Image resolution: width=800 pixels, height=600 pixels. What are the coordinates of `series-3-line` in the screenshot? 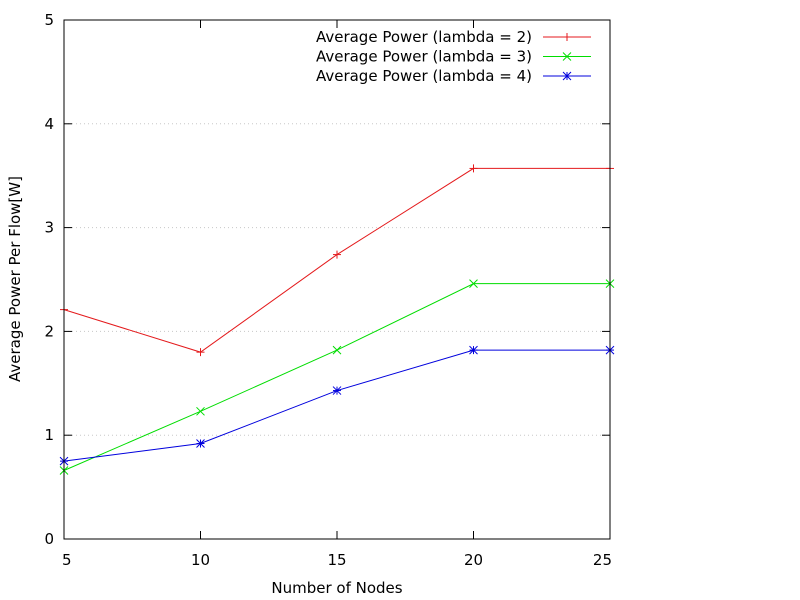 It's located at (336, 405).